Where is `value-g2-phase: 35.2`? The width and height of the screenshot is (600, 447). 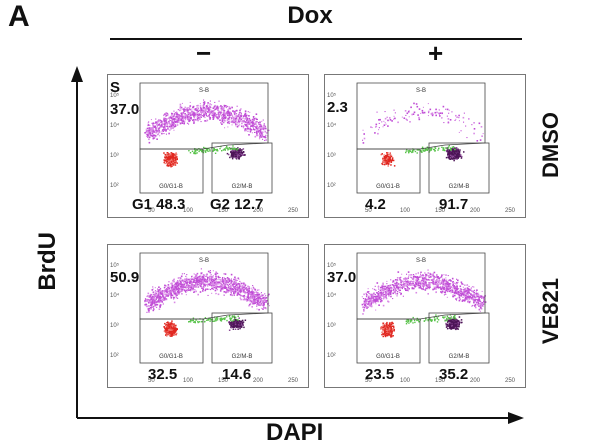 value-g2-phase: 35.2 is located at coordinates (454, 374).